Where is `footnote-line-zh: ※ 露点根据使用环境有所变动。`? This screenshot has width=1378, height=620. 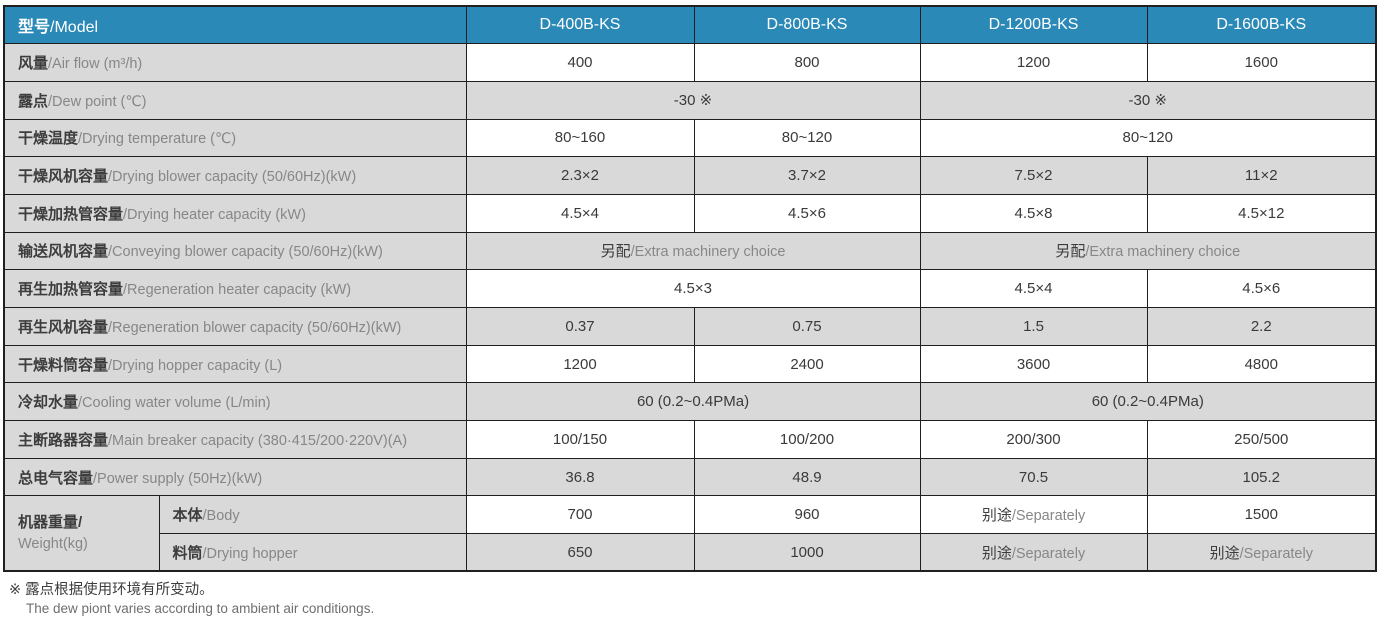 footnote-line-zh: ※ 露点根据使用环境有所变动。 is located at coordinates (111, 590).